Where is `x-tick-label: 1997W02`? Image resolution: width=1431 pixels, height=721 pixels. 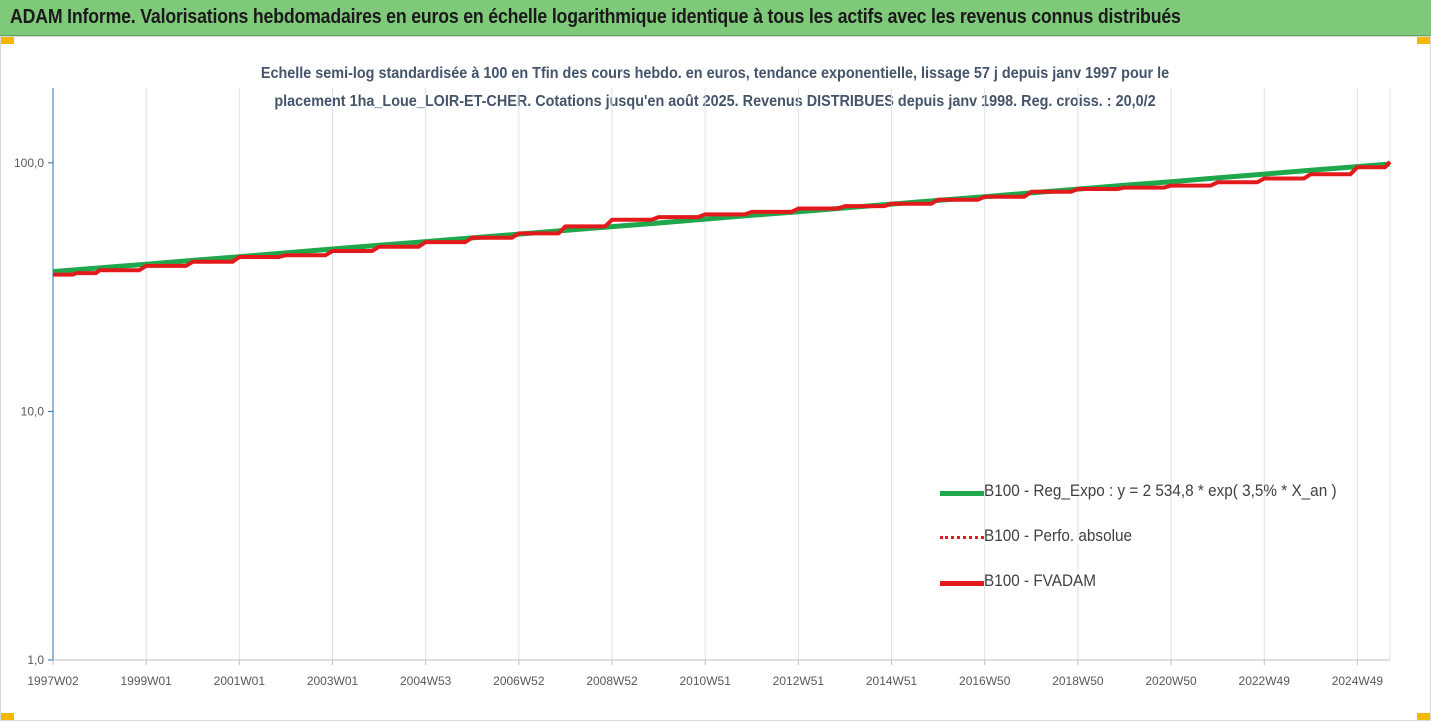 x-tick-label: 1997W02 is located at coordinates (53, 681).